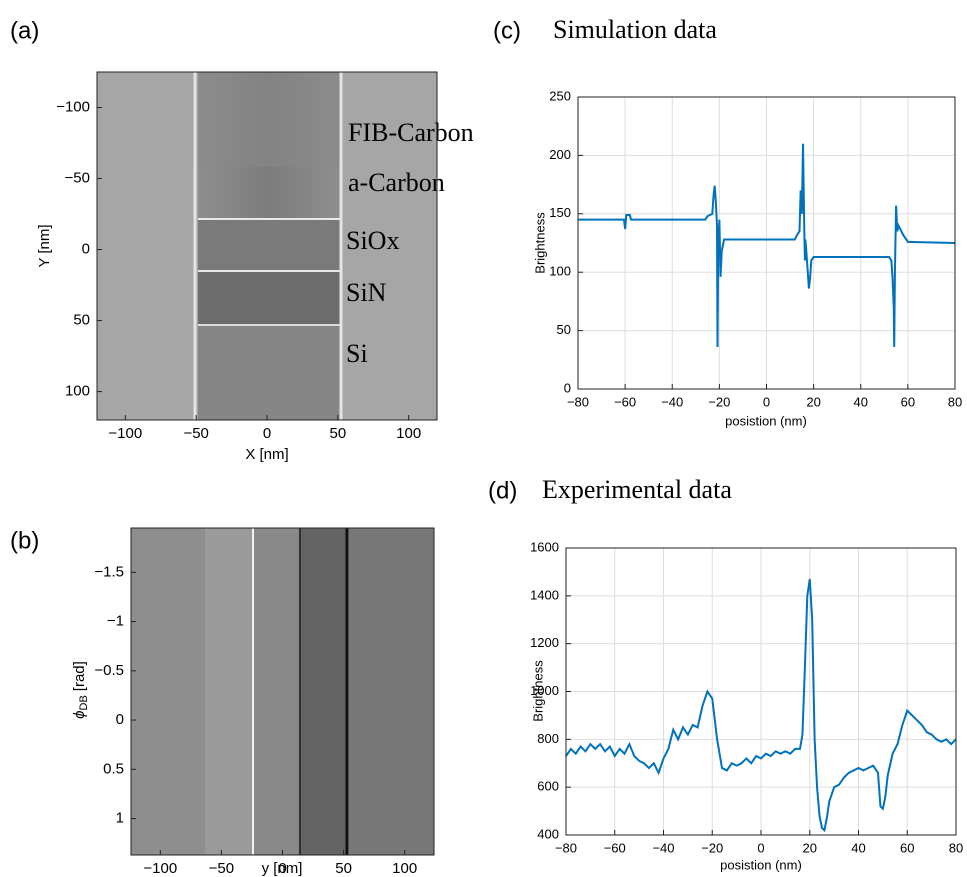 The image size is (967, 877). What do you see at coordinates (109, 670) in the screenshot?
I see `y-tick-label: −0.5` at bounding box center [109, 670].